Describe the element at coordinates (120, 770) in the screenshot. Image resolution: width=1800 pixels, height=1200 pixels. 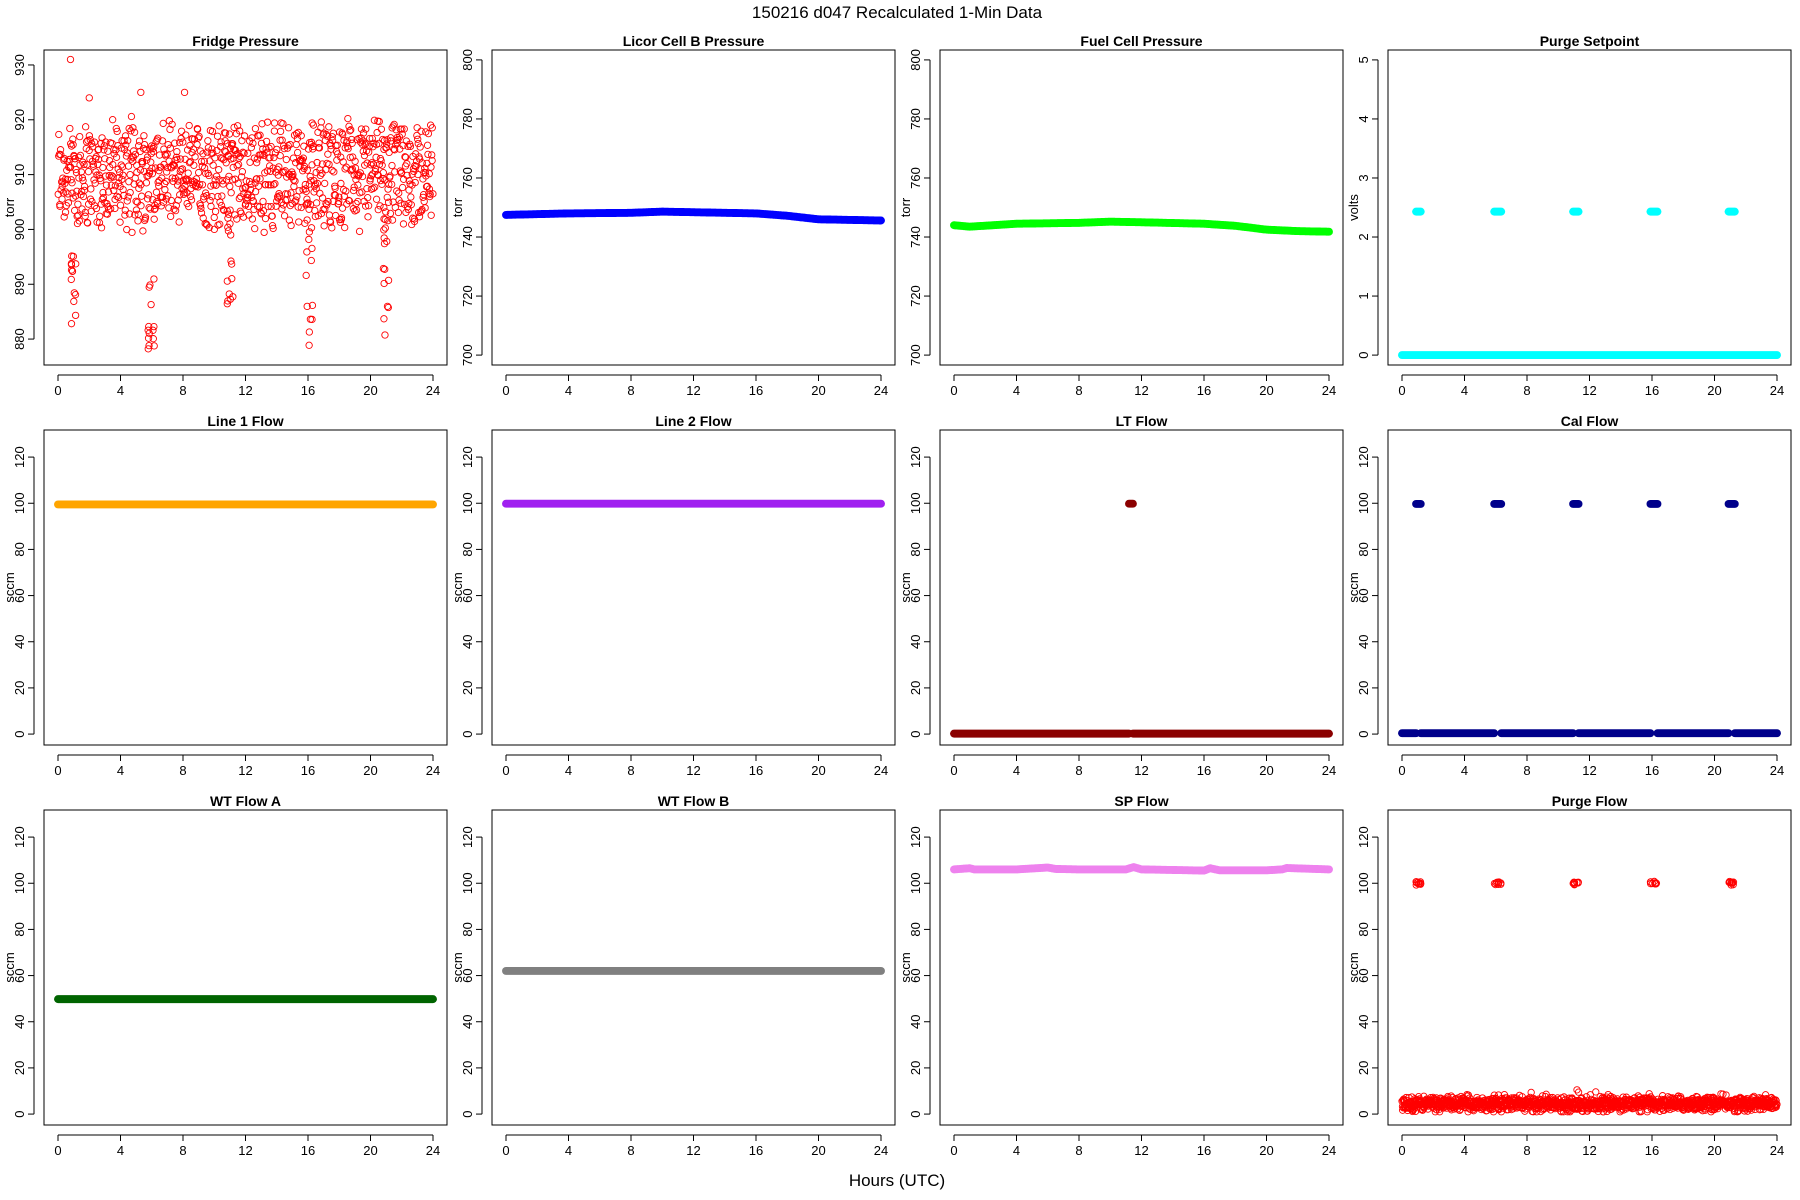
I see `x-tick-label: 4` at that location.